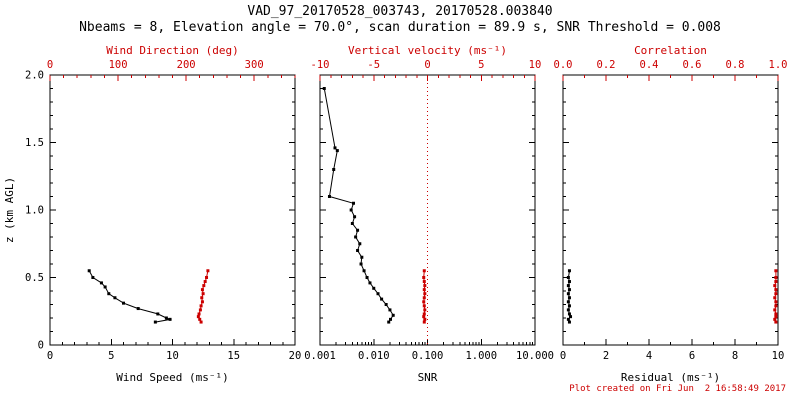 This screenshot has width=800, height=400. What do you see at coordinates (424, 296) in the screenshot?
I see `series-vertical-velocity` at bounding box center [424, 296].